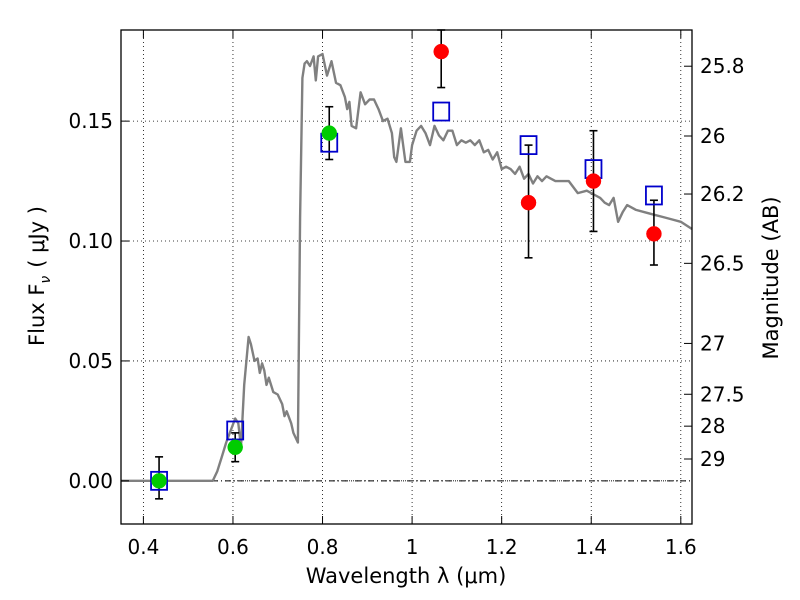  What do you see at coordinates (722, 66) in the screenshot?
I see `right-tick-label: 25.8` at bounding box center [722, 66].